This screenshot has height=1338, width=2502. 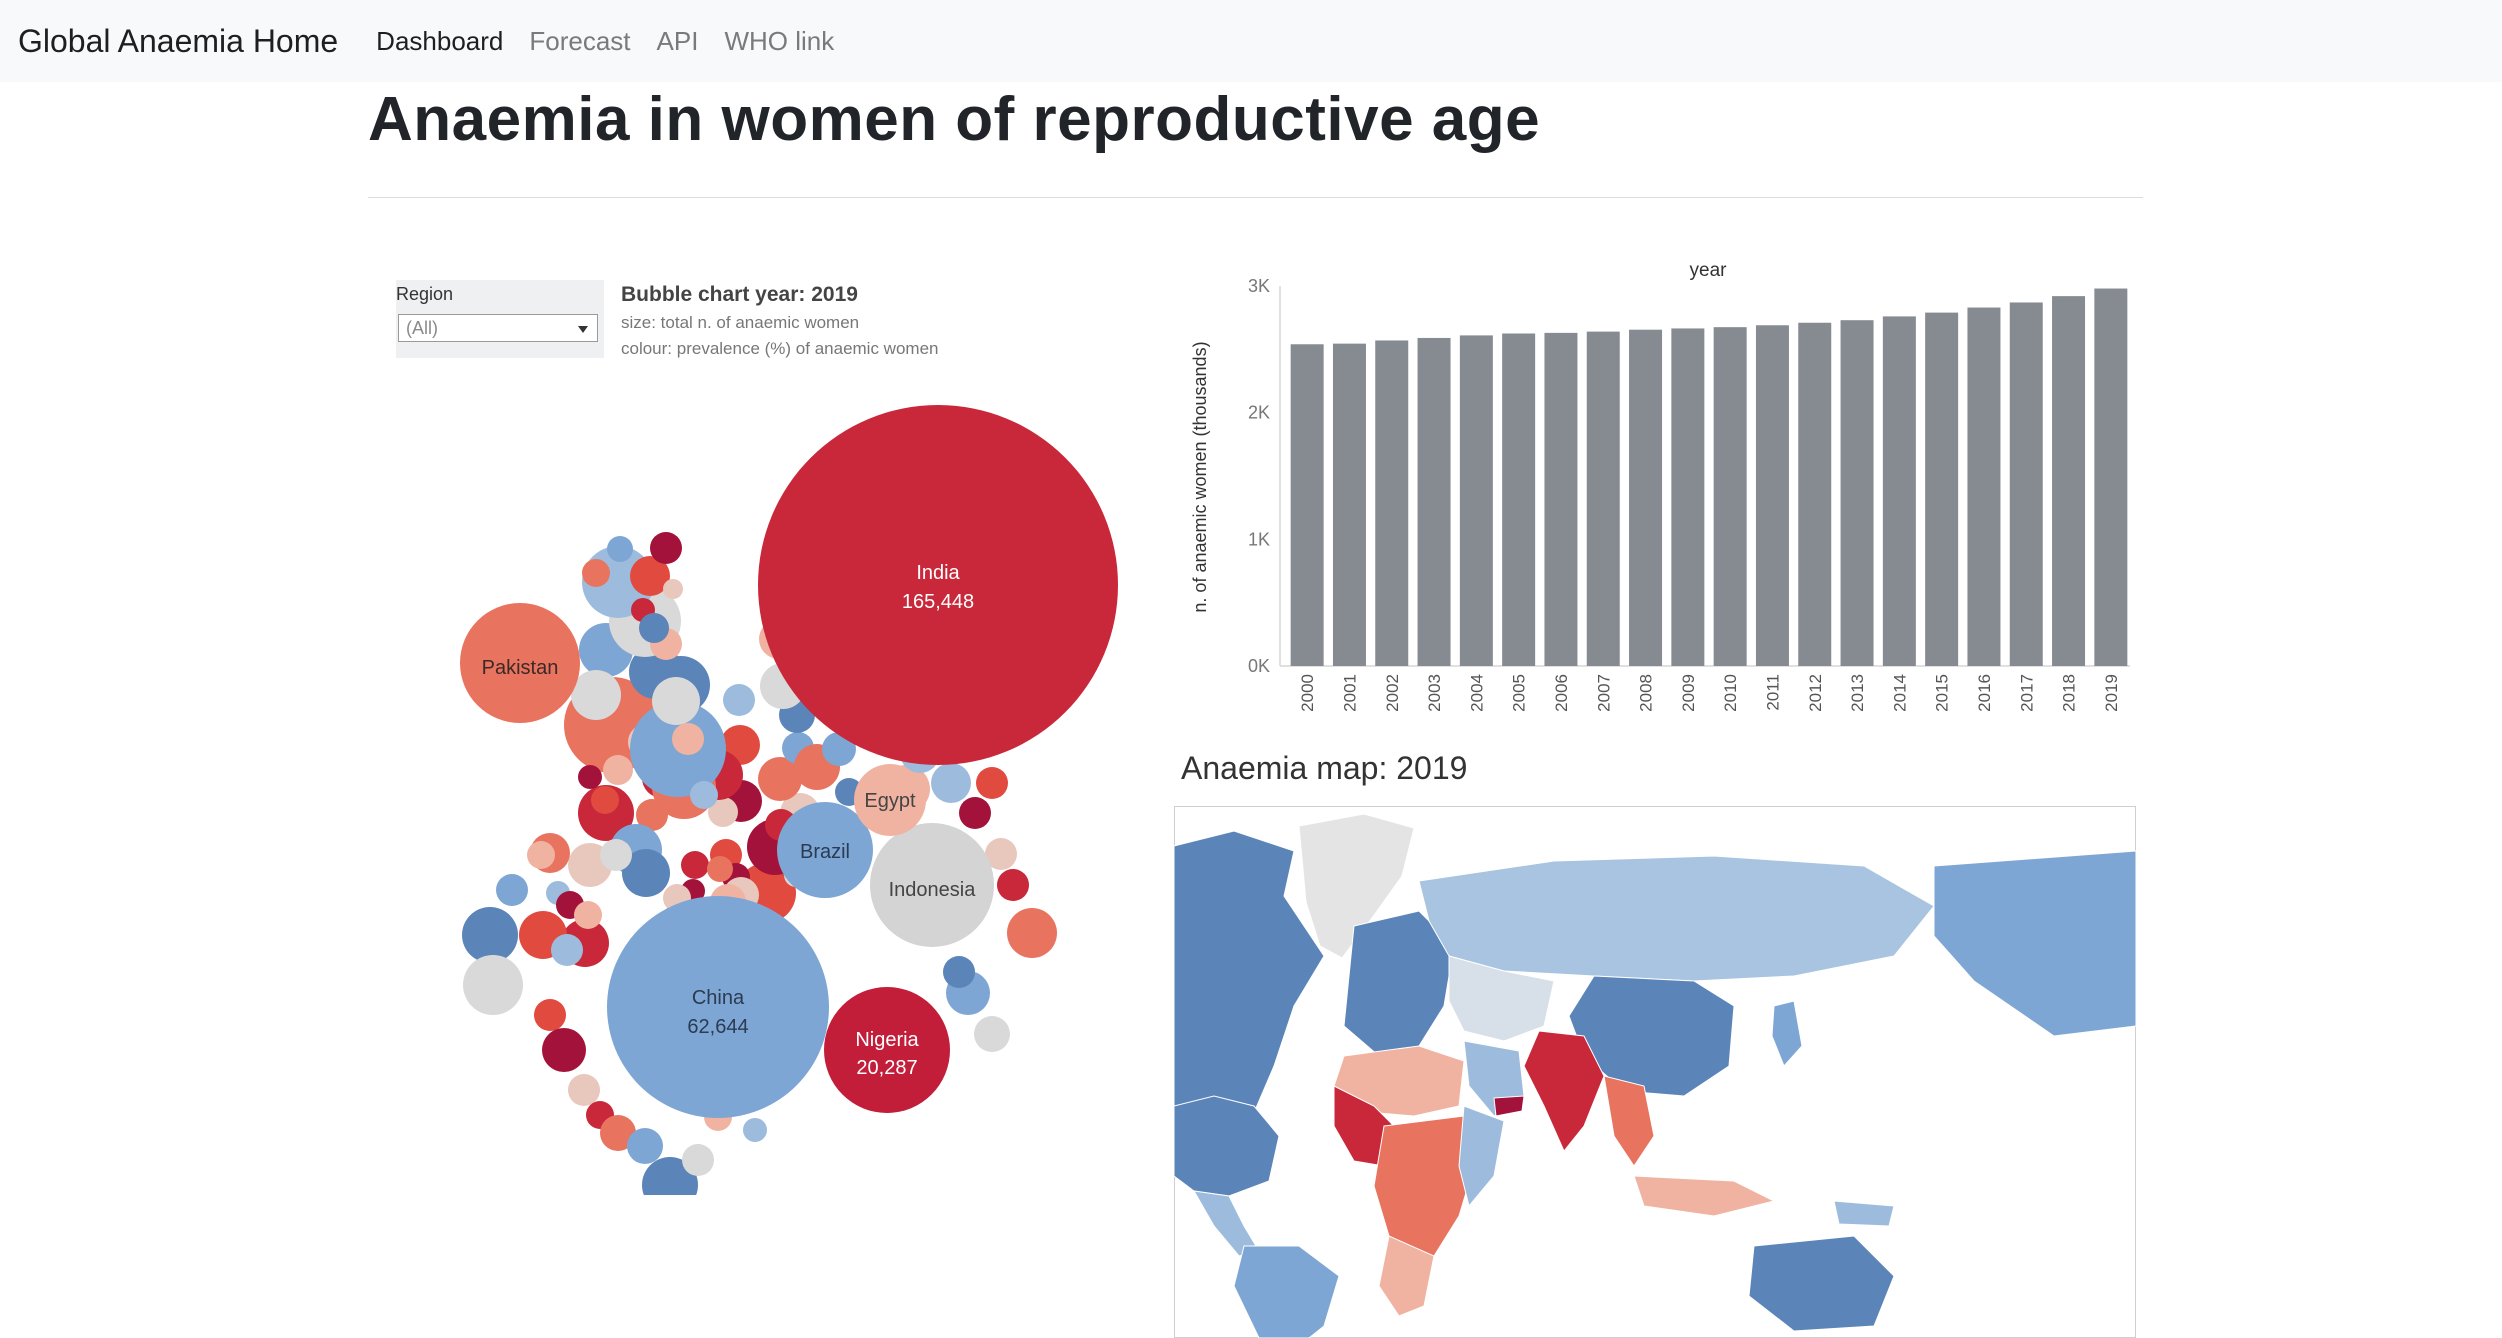 What do you see at coordinates (938, 573) in the screenshot?
I see `bubble-india-name: India` at bounding box center [938, 573].